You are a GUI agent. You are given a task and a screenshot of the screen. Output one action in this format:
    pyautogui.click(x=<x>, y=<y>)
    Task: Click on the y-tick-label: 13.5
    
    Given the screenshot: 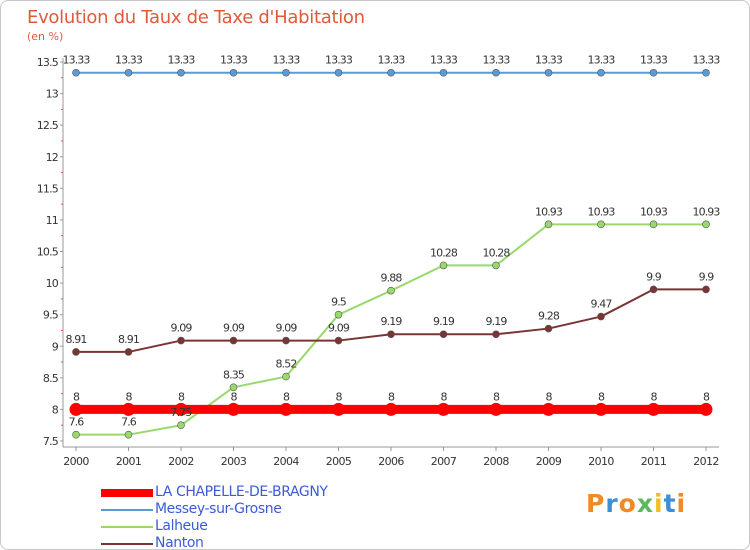 What is the action you would take?
    pyautogui.click(x=48, y=62)
    